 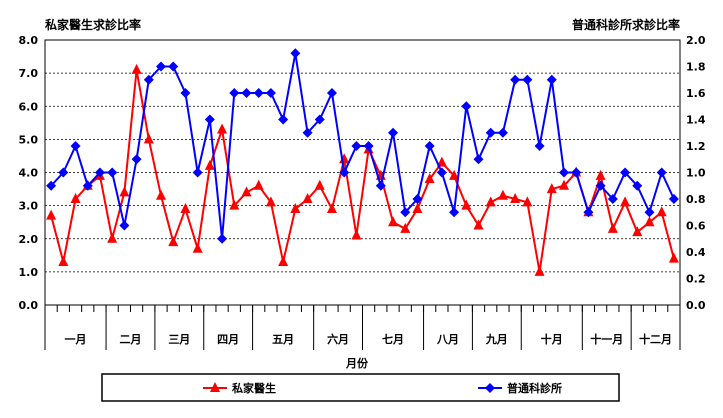 What do you see at coordinates (696, 146) in the screenshot?
I see `right-tick-label: 1.2` at bounding box center [696, 146].